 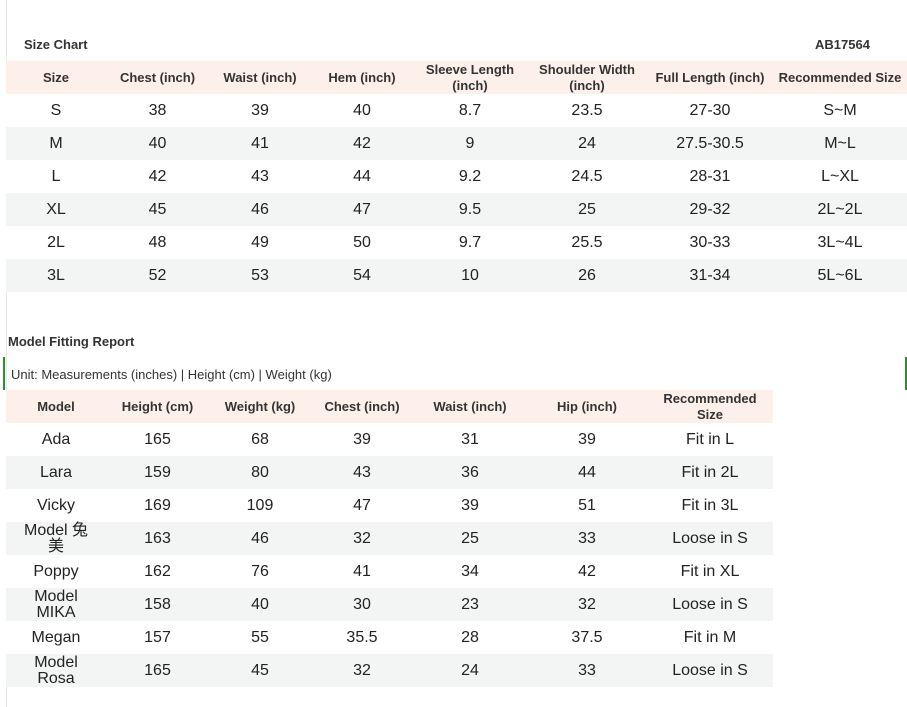 What do you see at coordinates (362, 77) in the screenshot?
I see `header-cell: Hem (inch)` at bounding box center [362, 77].